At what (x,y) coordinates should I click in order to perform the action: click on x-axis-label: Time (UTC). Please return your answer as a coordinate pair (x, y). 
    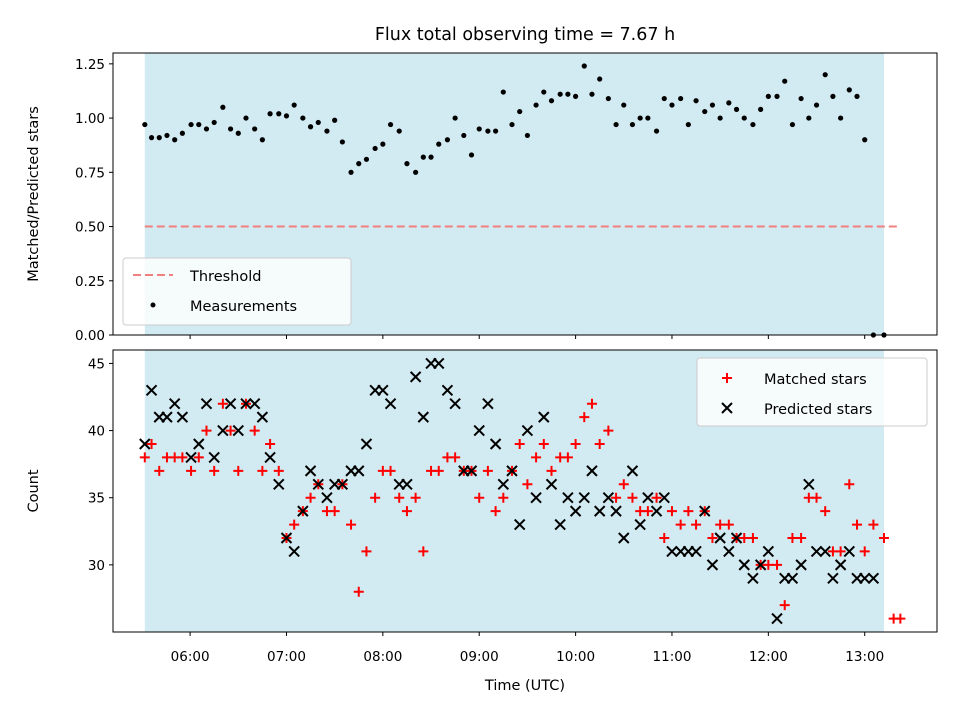
    Looking at the image, I should click on (524, 686).